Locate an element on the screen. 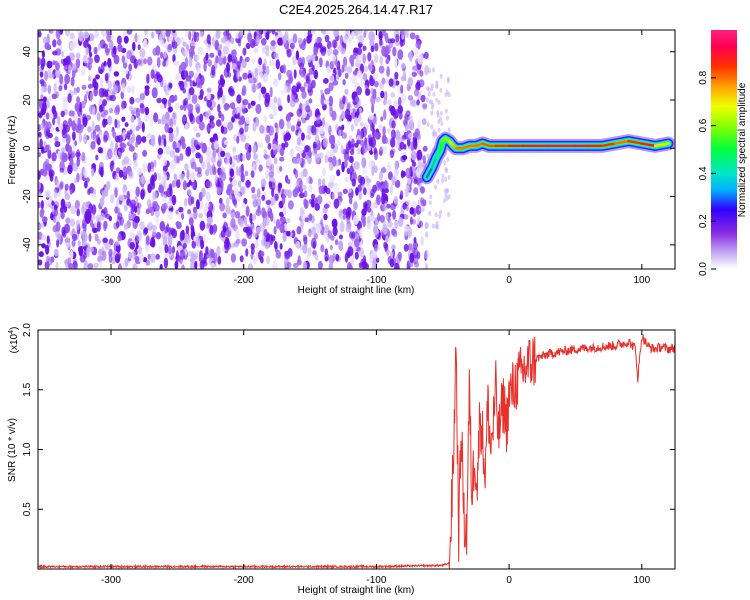 The image size is (750, 600). transition-speckle is located at coordinates (432, 113).